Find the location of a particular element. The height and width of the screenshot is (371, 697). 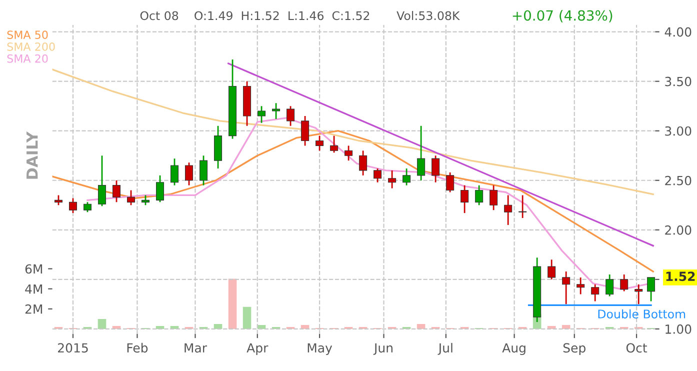

text: +0.07 (4.83%) is located at coordinates (562, 16).